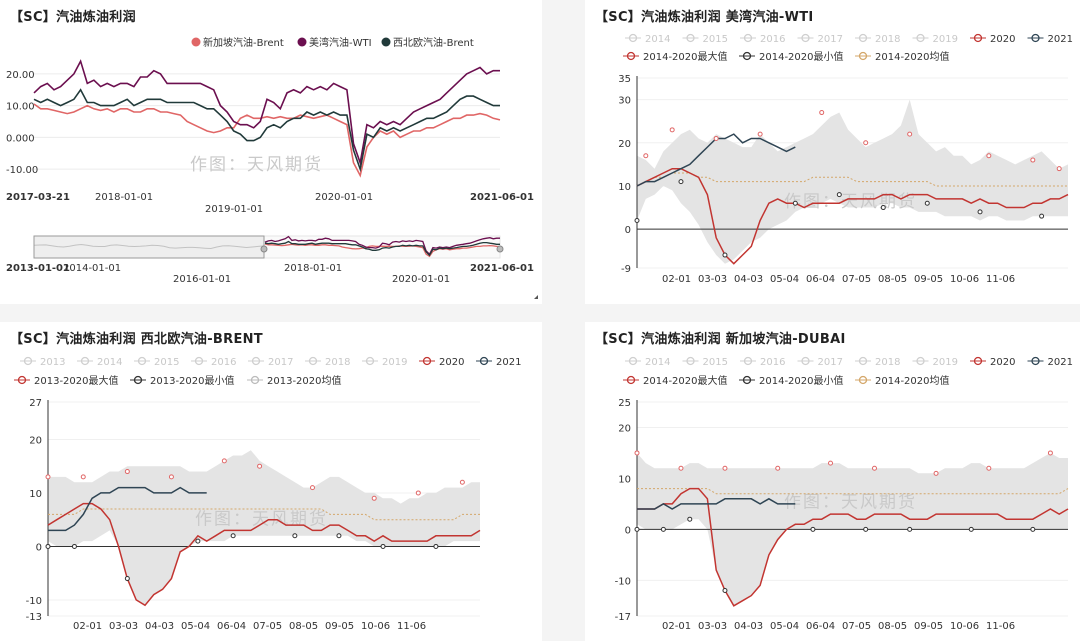 The image size is (1080, 641). Describe the element at coordinates (124, 197) in the screenshot. I see `x-tick-label: 2018-01-01` at that location.